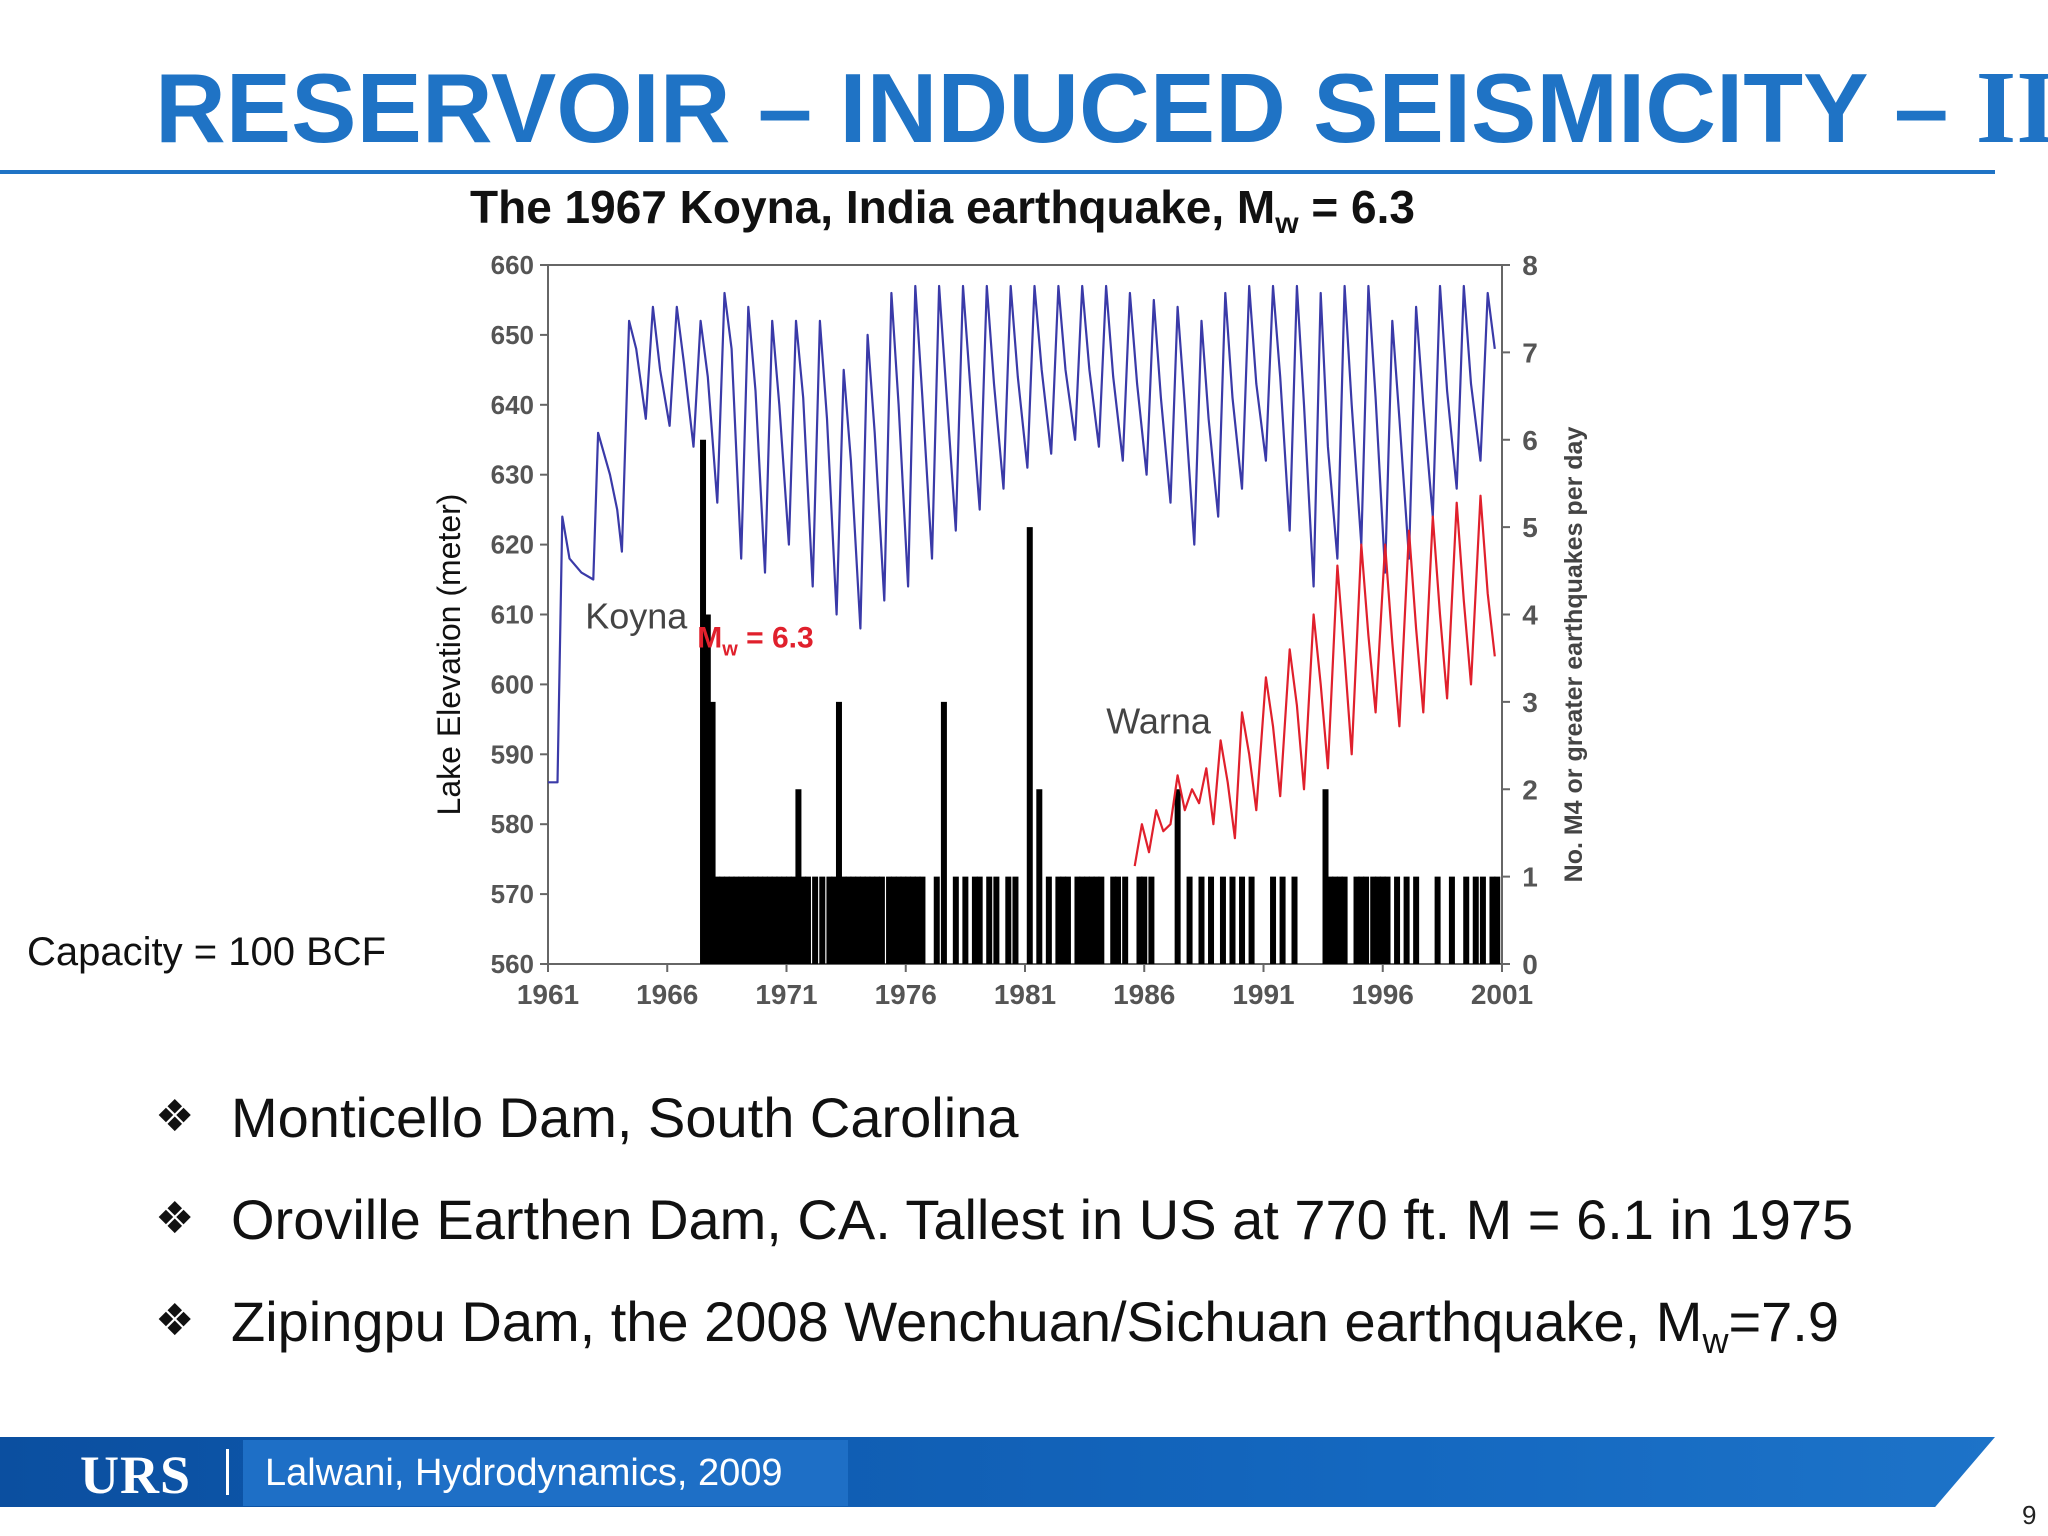 The height and width of the screenshot is (1536, 2048). Describe the element at coordinates (512, 684) in the screenshot. I see `y-tick-label: 600` at that location.